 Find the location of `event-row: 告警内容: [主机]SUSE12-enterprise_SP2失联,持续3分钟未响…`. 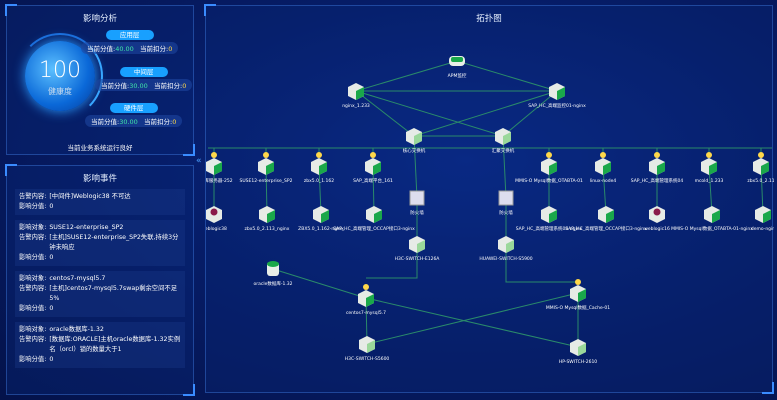

event-row: 告警内容: [主机]SUSE12-enterprise_SP2失联,持续3分钟未响… is located at coordinates (100, 243).